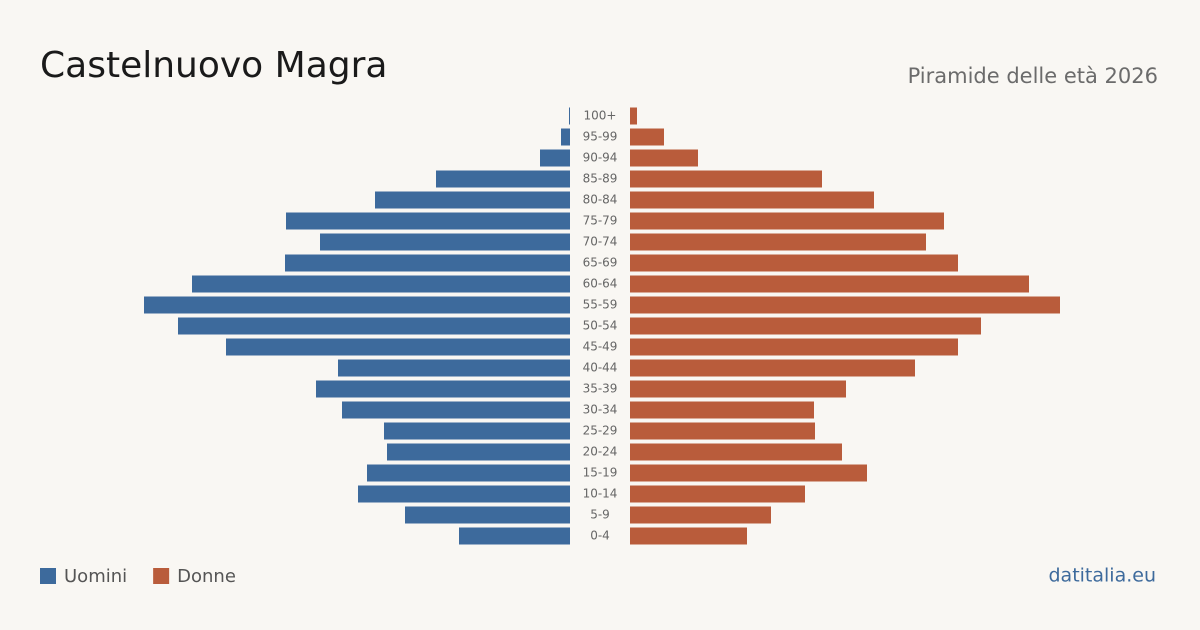  What do you see at coordinates (600, 263) in the screenshot?
I see `age-label: 65-69` at bounding box center [600, 263].